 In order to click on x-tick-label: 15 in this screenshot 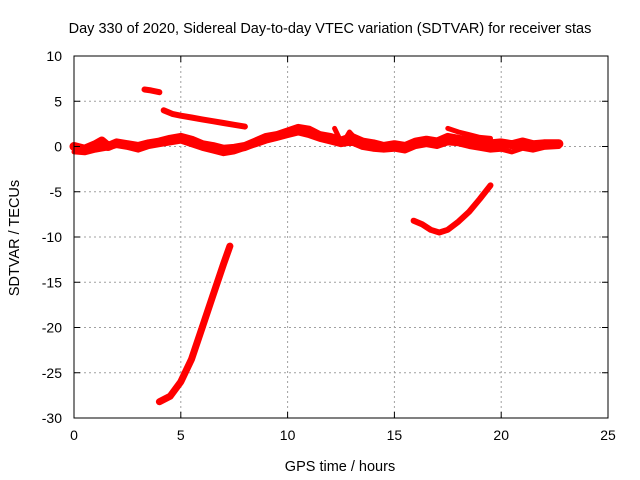, I will do `click(395, 435)`.